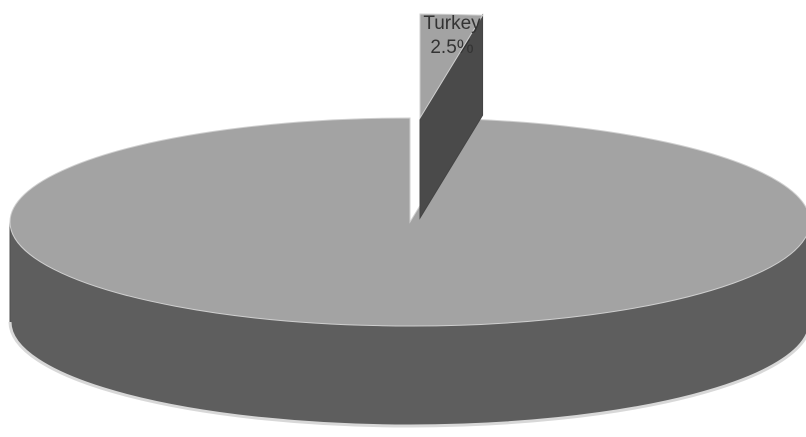 This screenshot has width=806, height=437. Describe the element at coordinates (451, 66) in the screenshot. I see `pie-slice-turkey-top` at that location.